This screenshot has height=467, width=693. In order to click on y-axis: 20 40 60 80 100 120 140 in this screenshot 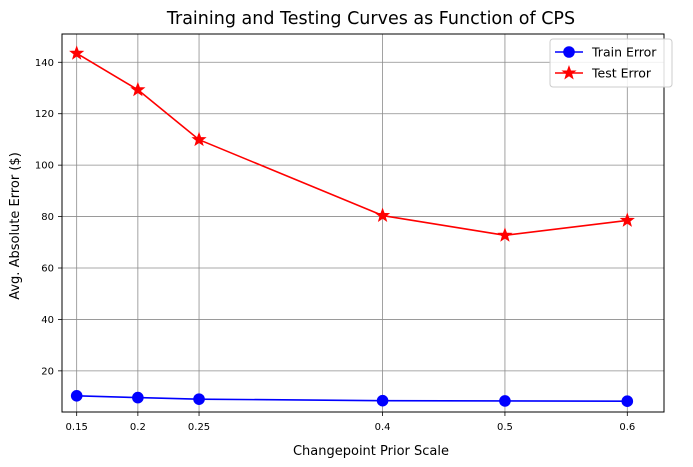, I will do `click(48, 217)`.